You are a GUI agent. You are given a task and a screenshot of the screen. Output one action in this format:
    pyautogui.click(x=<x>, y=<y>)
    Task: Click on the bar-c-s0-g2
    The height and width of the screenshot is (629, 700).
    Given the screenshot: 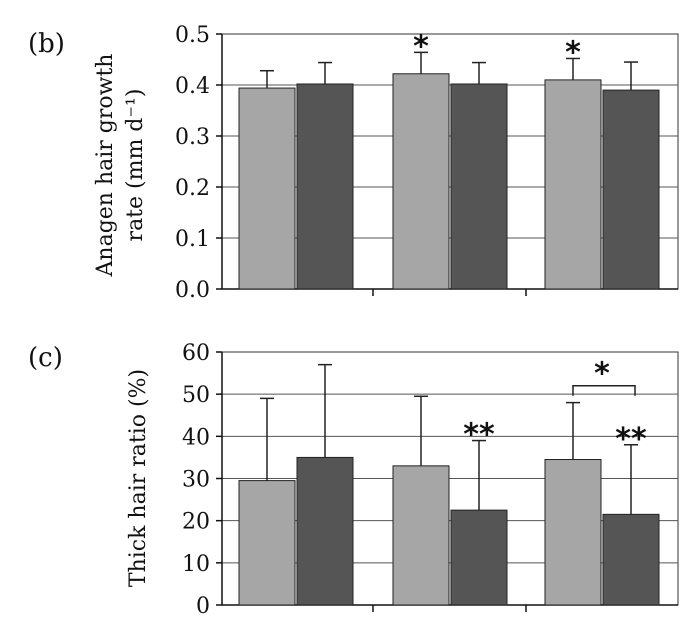 What is the action you would take?
    pyautogui.click(x=573, y=532)
    